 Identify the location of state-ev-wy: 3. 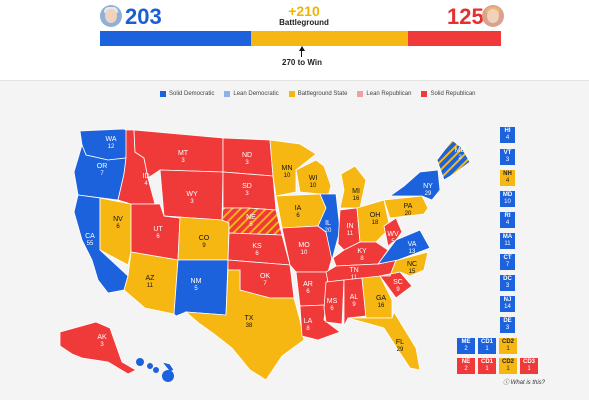
(192, 202).